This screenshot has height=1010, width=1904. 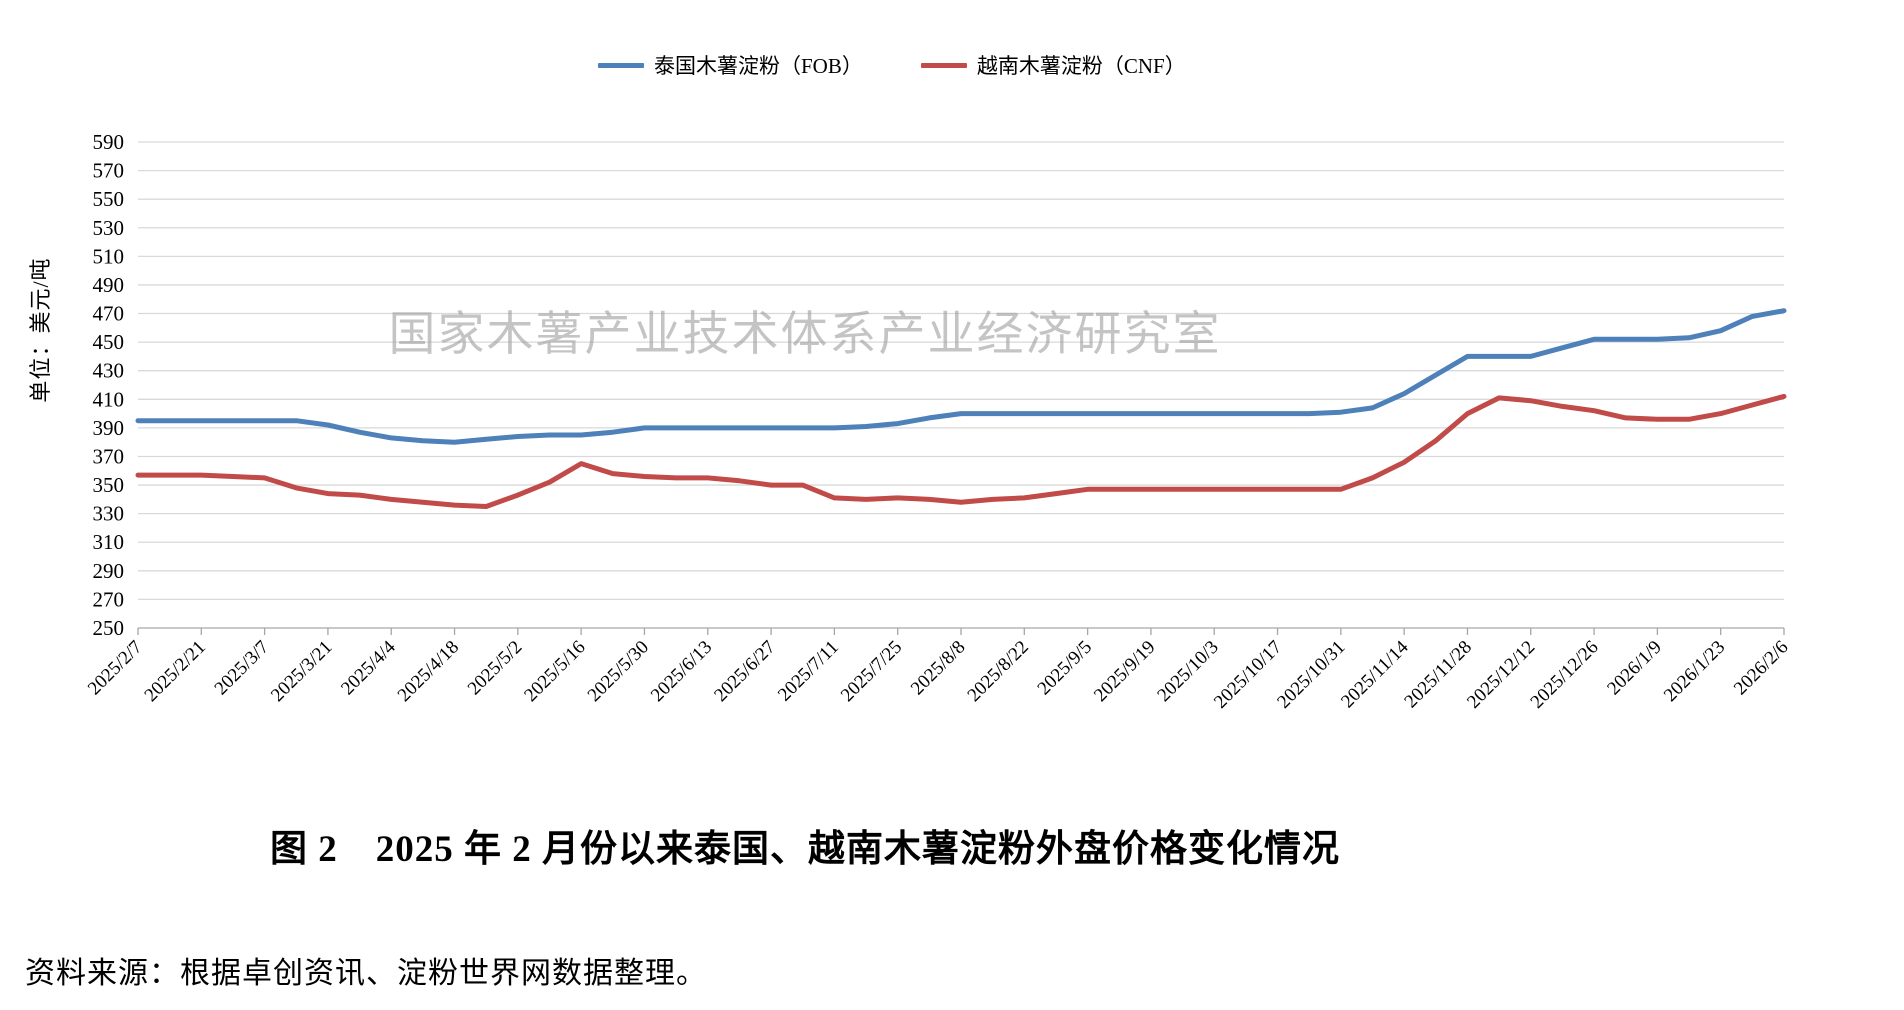 What do you see at coordinates (1438, 675) in the screenshot?
I see `x-axis-tick-label: 2025/11/28` at bounding box center [1438, 675].